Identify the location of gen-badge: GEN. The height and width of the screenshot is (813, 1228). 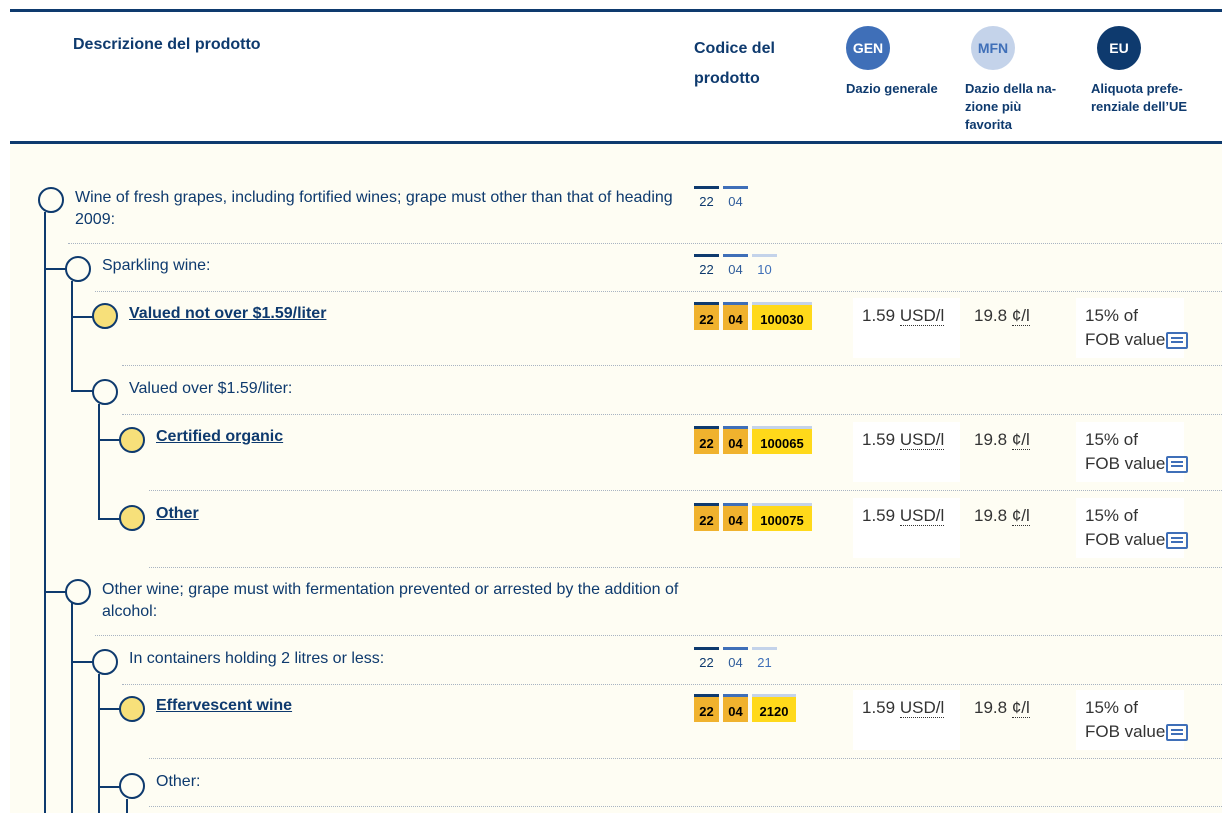
(868, 48).